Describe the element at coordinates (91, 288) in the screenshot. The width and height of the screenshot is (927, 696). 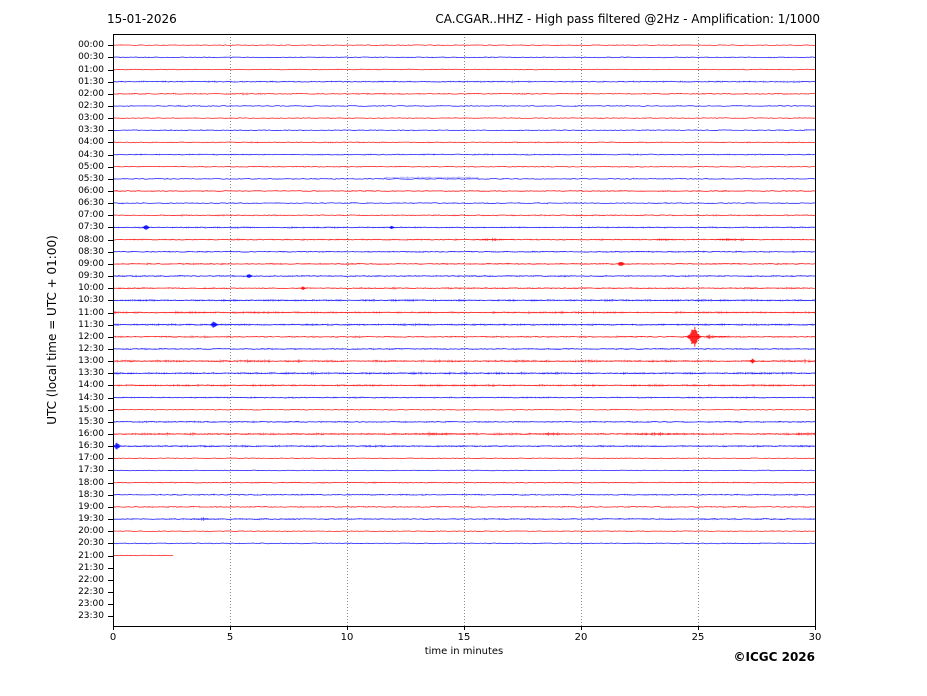
I see `y-tick-label: 10:00` at that location.